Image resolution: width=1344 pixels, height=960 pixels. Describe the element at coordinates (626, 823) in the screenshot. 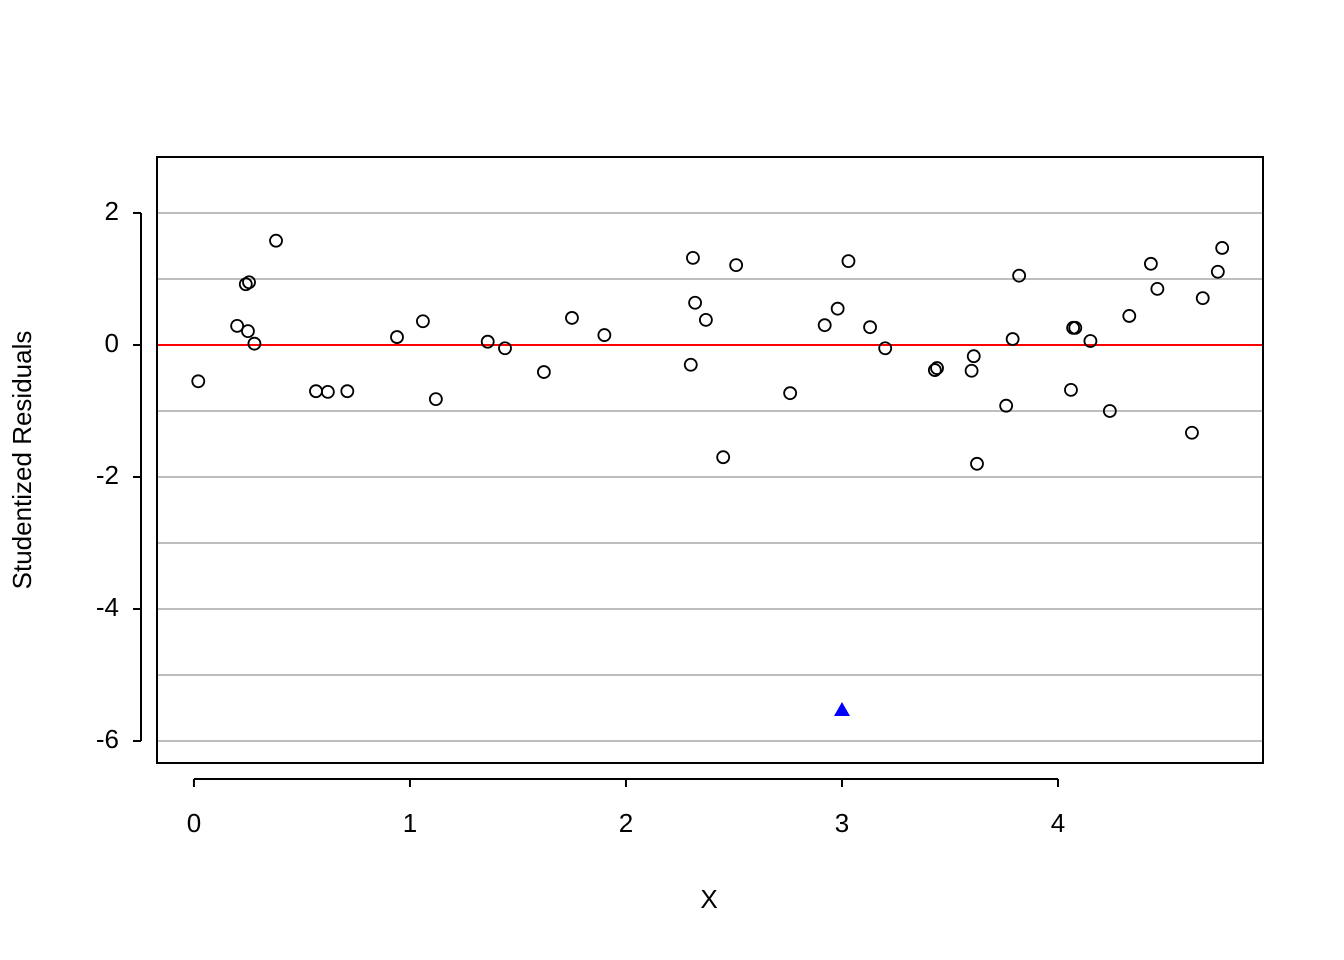

I see `x-tick-label: 2` at that location.